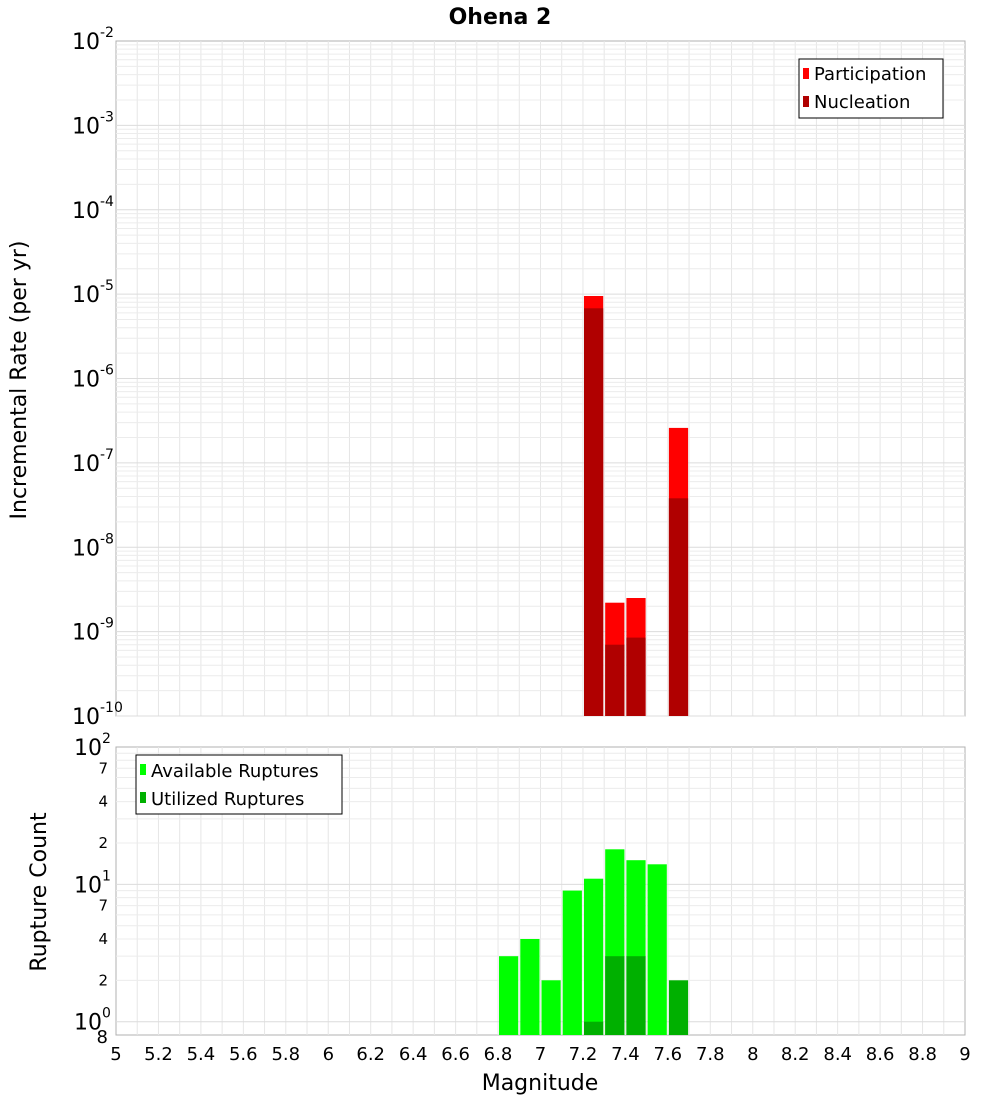  What do you see at coordinates (370, 1054) in the screenshot?
I see `x-tick-label: 6.2` at bounding box center [370, 1054].